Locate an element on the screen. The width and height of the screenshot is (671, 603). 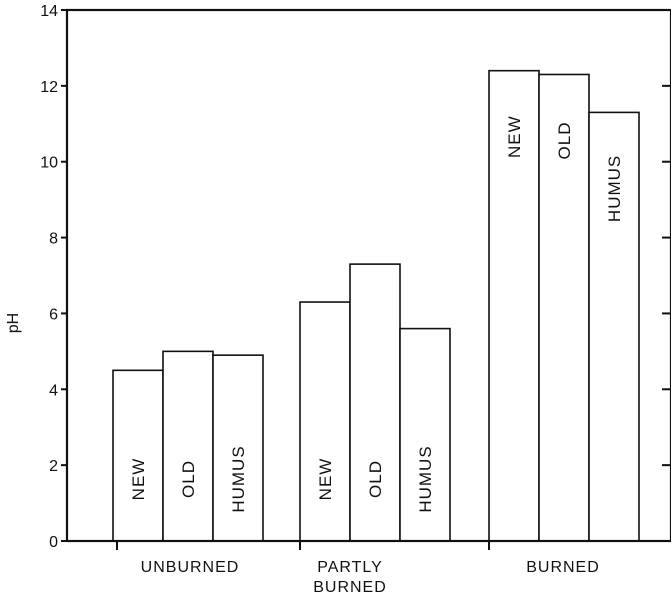
bar-2-new is located at coordinates (325, 421).